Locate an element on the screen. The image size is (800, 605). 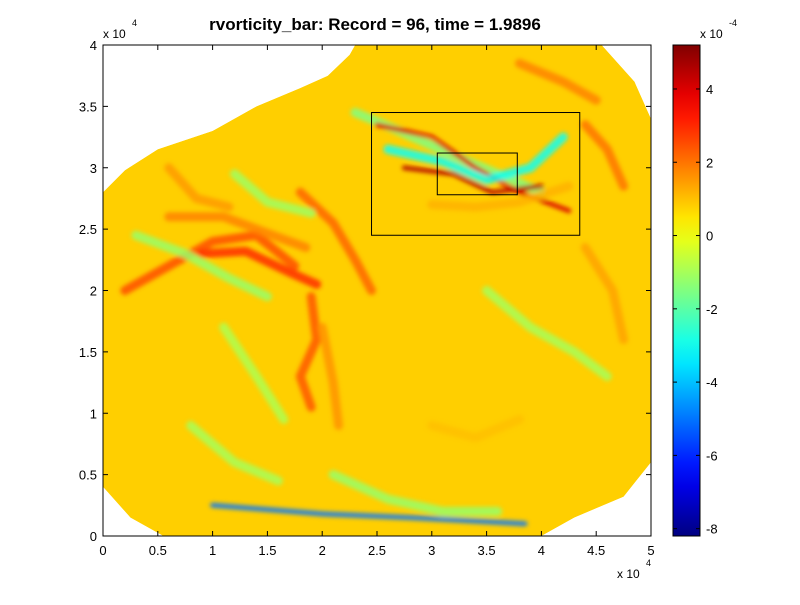
x-axis-multiplier: x 10 is located at coordinates (628, 574).